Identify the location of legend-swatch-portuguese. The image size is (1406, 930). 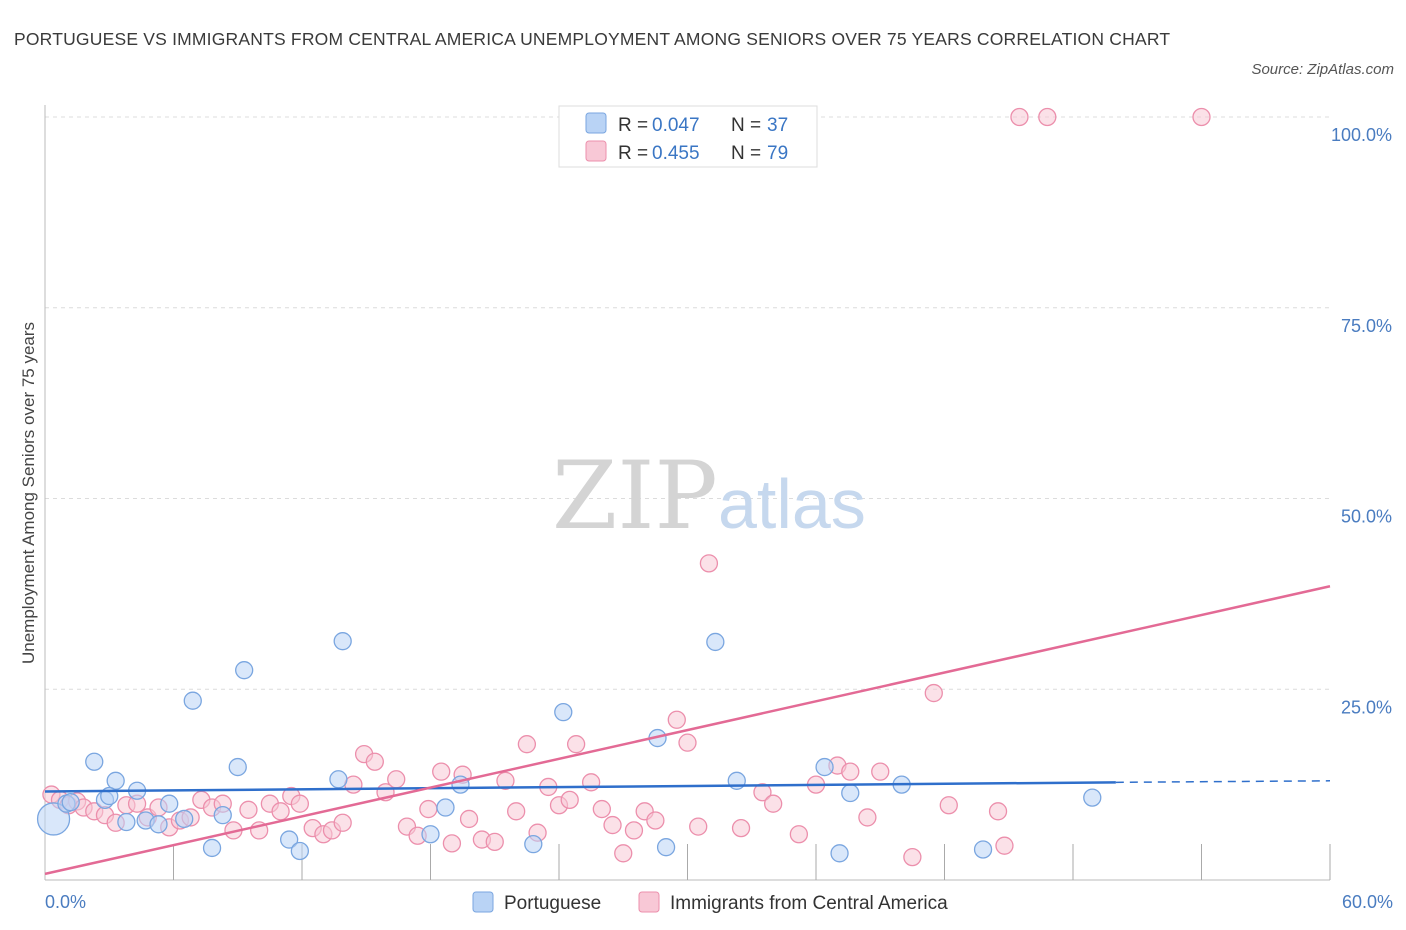
(596, 123).